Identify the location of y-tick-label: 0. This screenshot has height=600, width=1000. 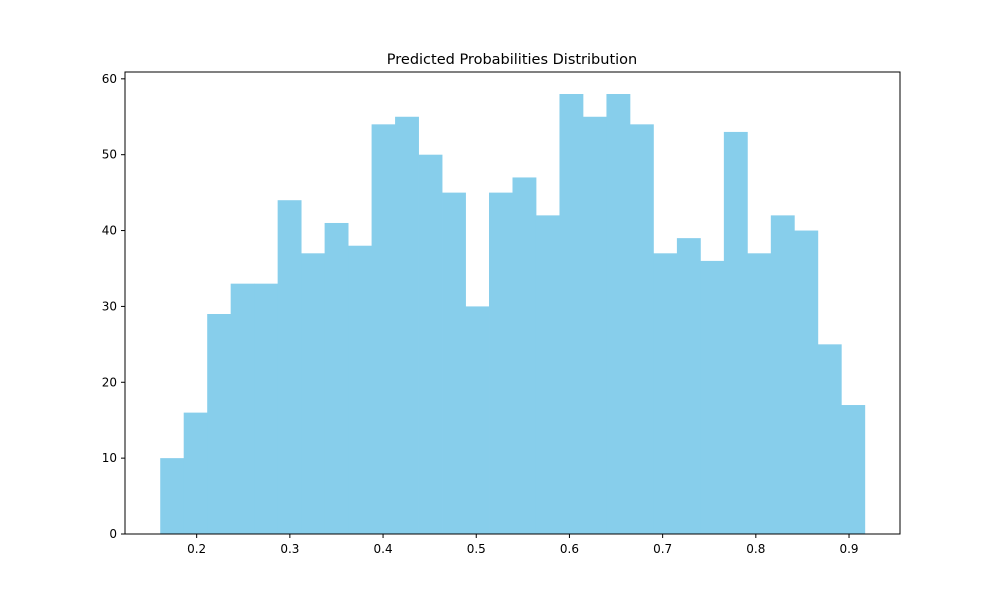
(113, 534).